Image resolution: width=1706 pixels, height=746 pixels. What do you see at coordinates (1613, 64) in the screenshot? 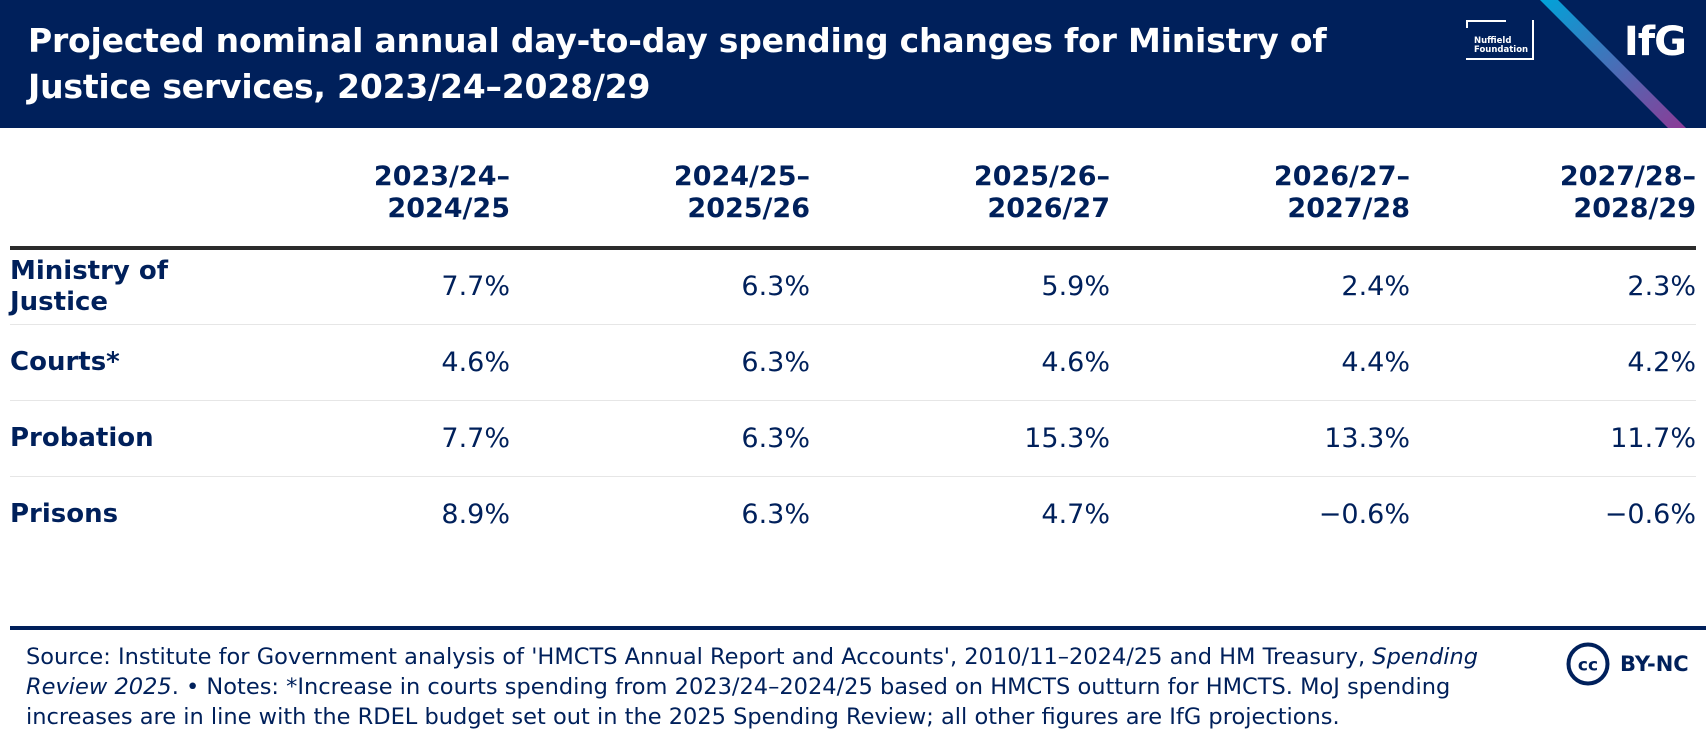
I see `ifg-accent-stripe` at bounding box center [1613, 64].